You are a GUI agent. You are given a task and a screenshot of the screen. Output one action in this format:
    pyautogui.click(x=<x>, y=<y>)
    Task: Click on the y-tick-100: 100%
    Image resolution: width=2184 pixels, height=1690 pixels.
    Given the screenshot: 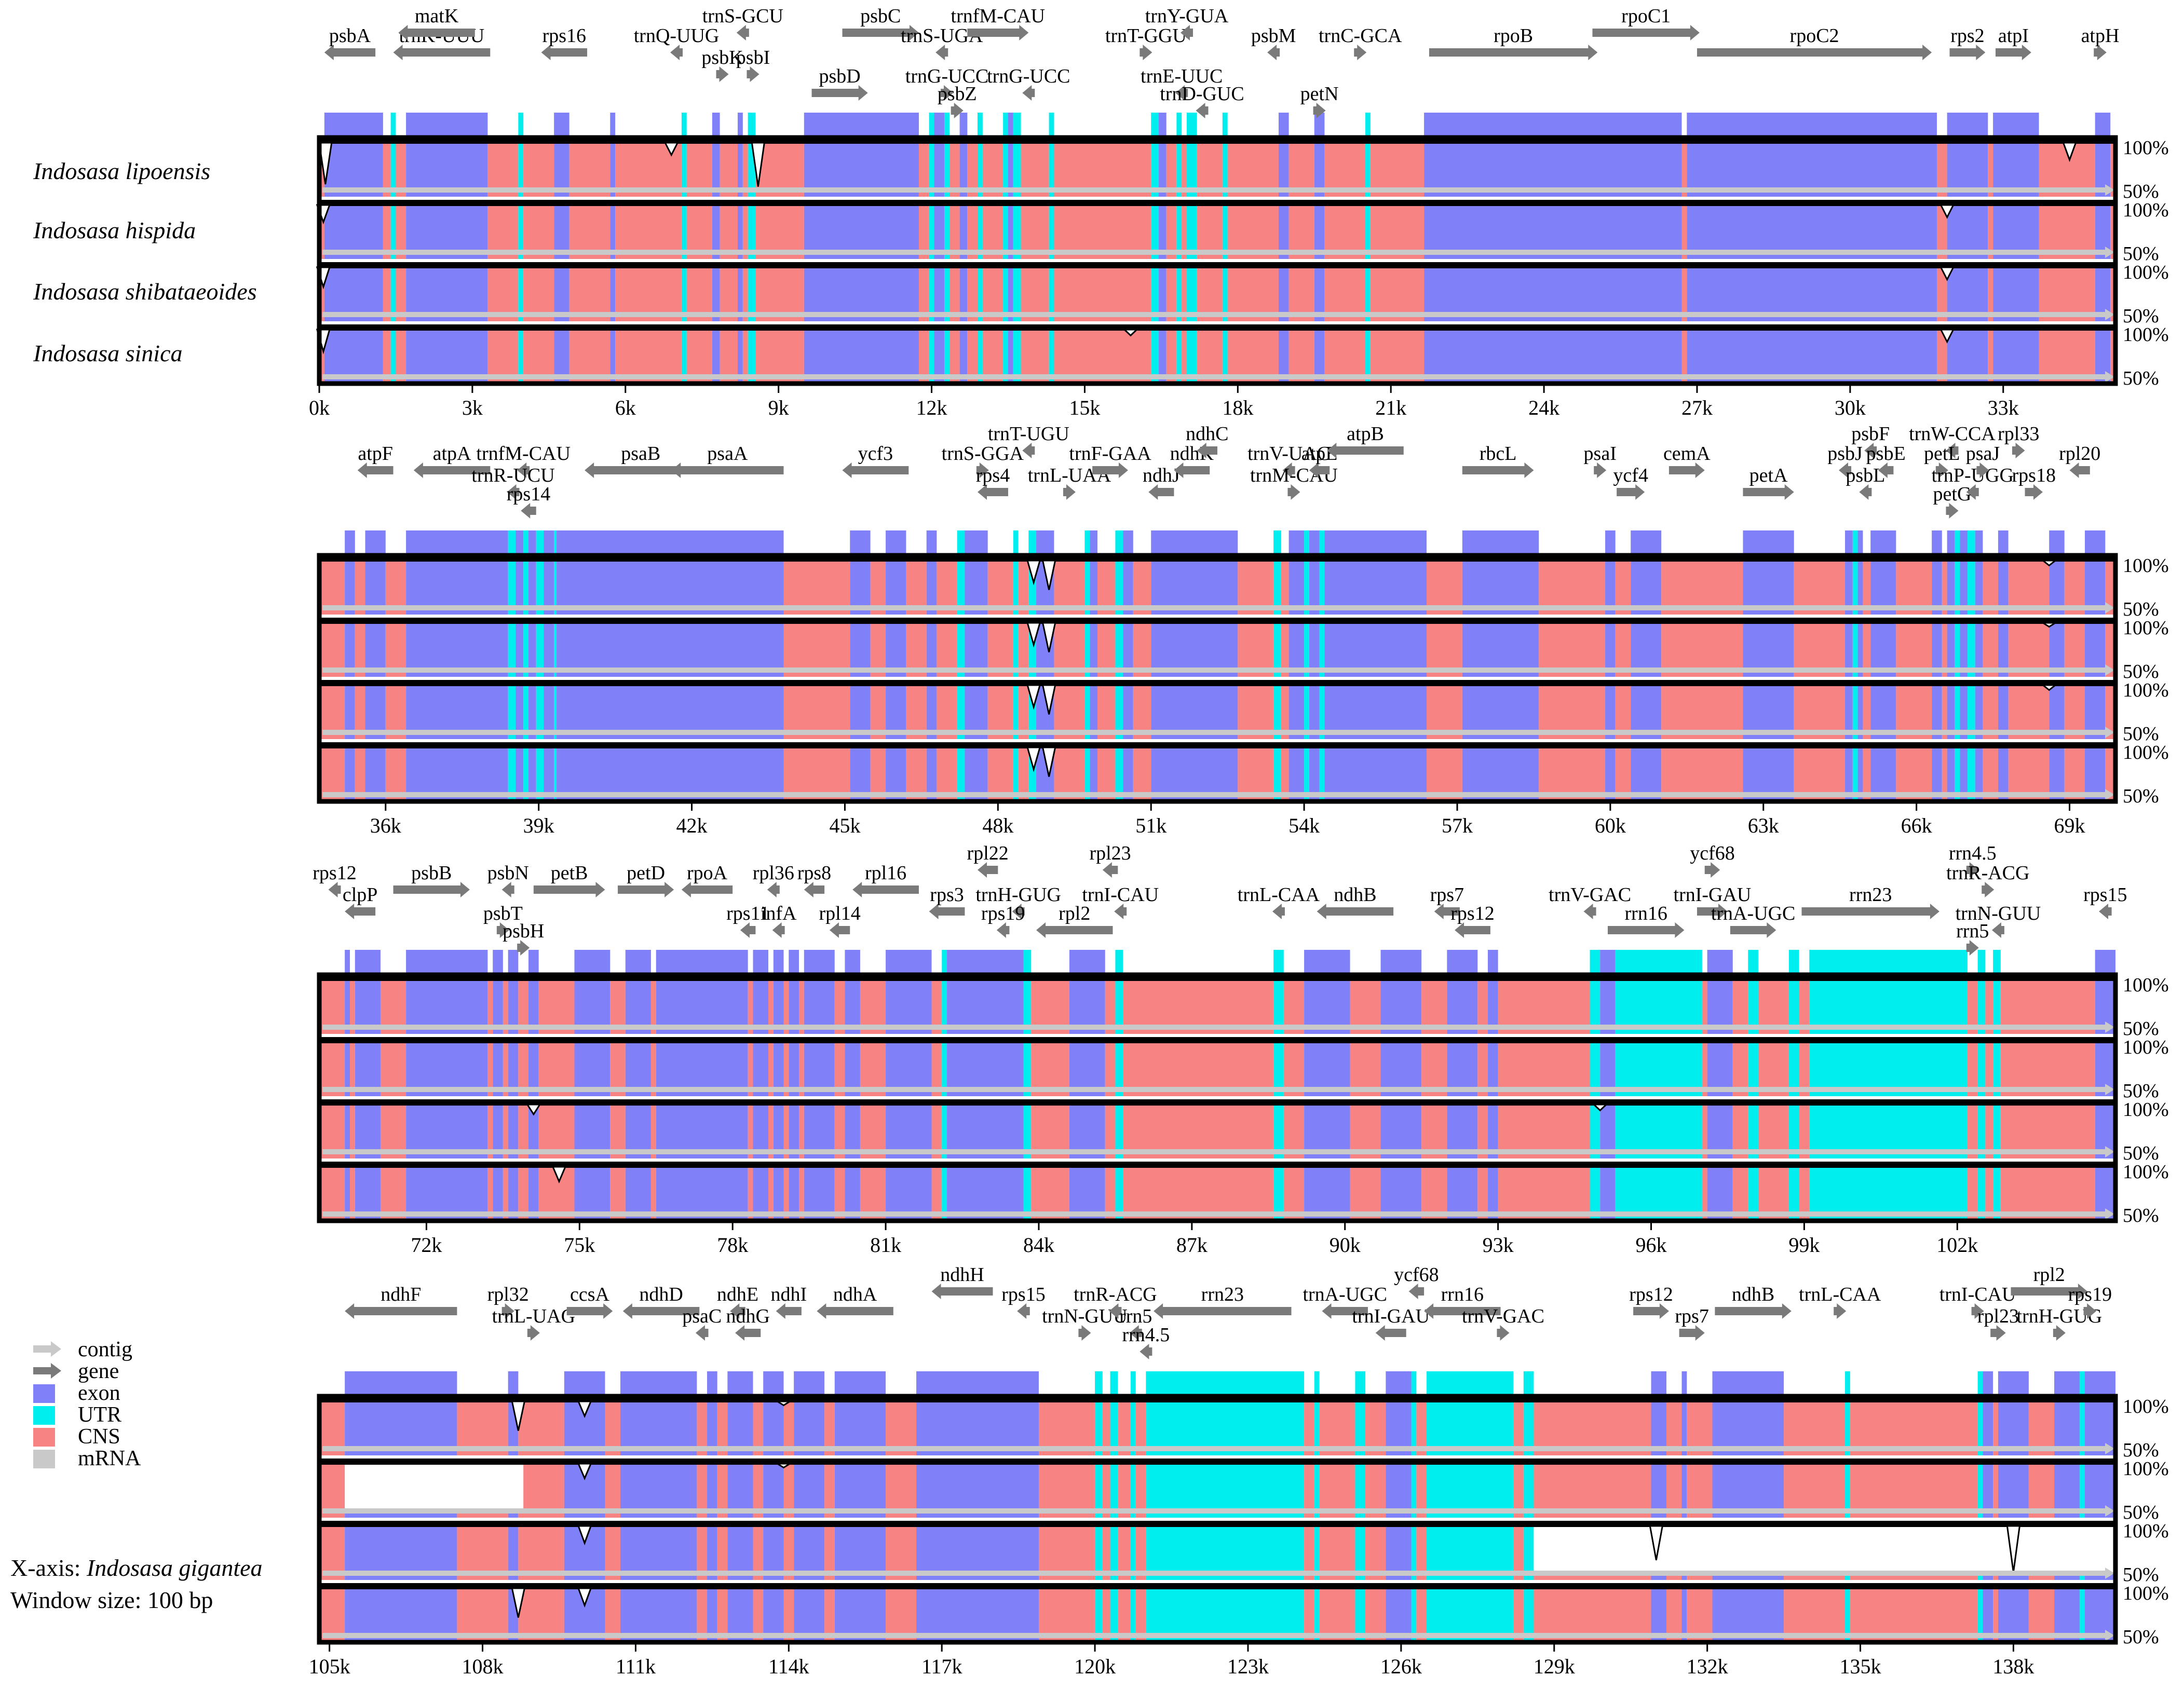 What is the action you would take?
    pyautogui.click(x=2146, y=1531)
    